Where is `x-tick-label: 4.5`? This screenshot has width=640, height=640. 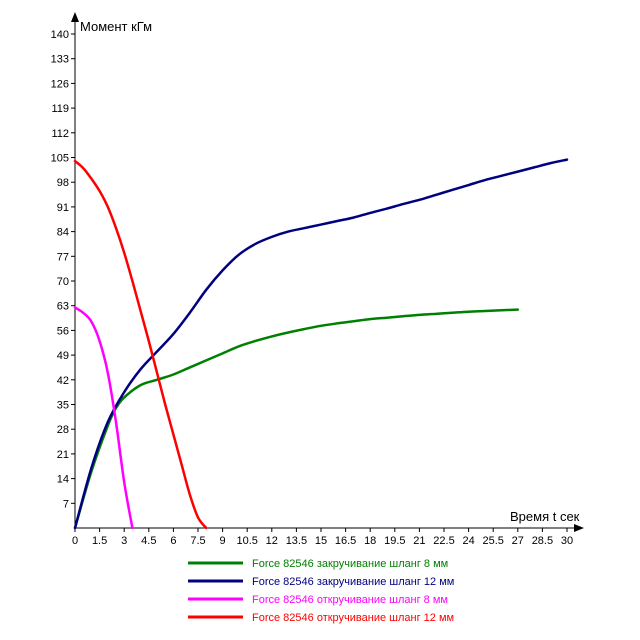 x-tick-label: 4.5 is located at coordinates (148, 541).